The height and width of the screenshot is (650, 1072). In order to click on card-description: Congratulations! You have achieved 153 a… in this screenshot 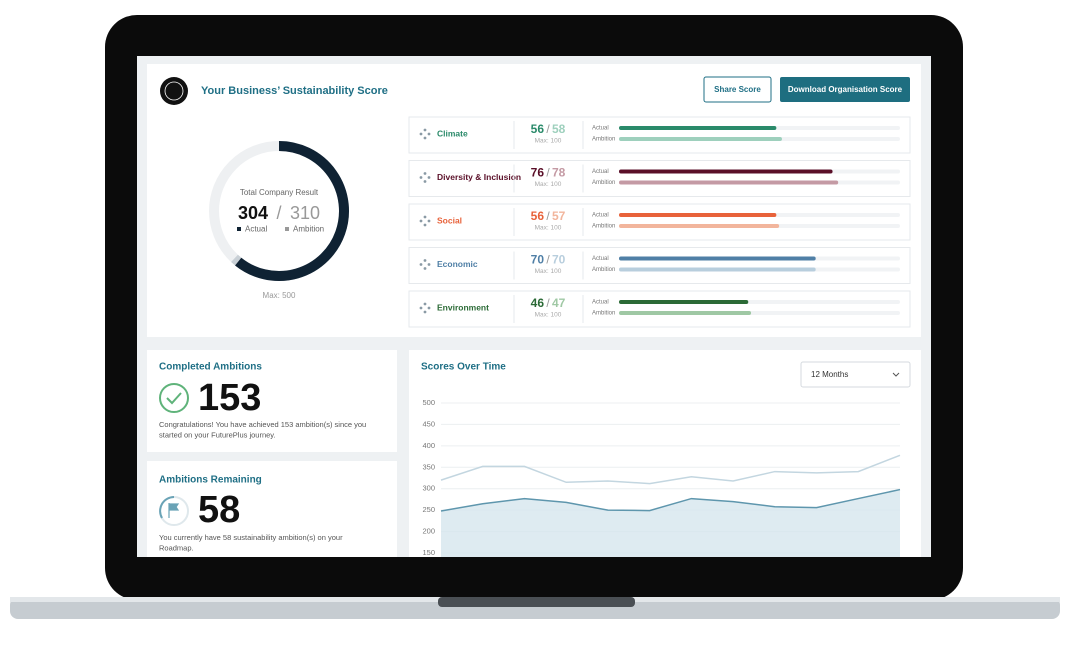, I will do `click(262, 424)`.